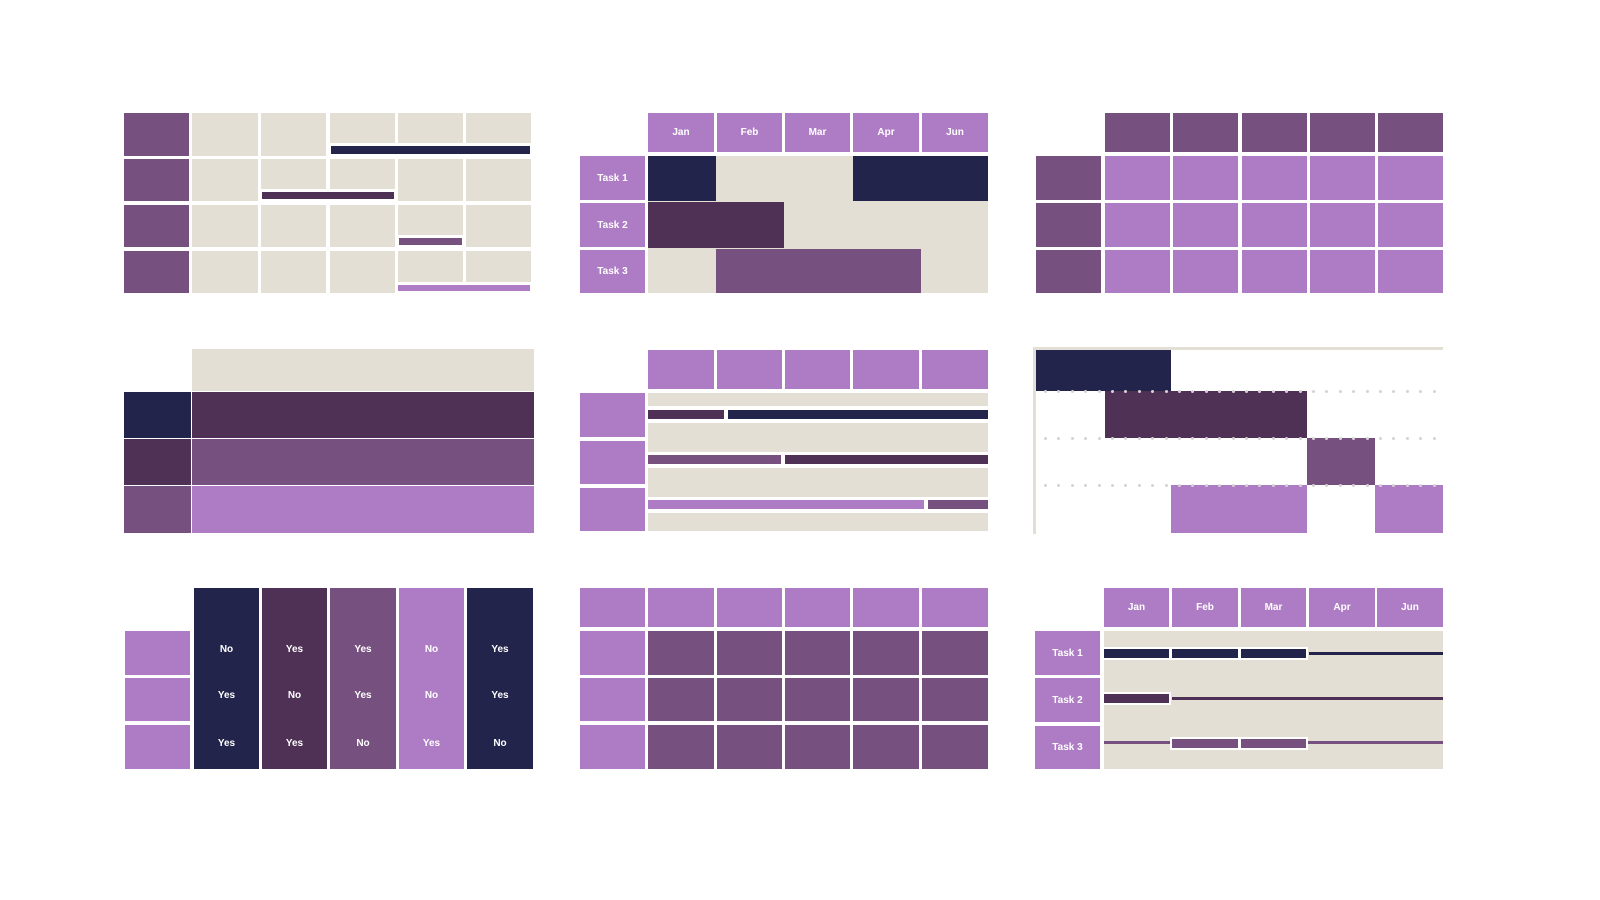  I want to click on yes-no-cell: No, so click(226, 649).